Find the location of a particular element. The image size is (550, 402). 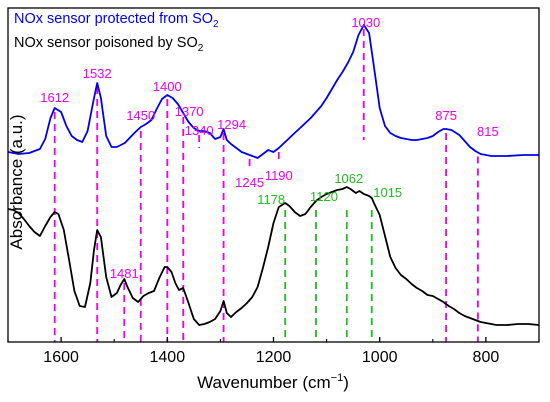

legend-entry-poisoned: NOx sensor poisoned by SO2 is located at coordinates (109, 44).